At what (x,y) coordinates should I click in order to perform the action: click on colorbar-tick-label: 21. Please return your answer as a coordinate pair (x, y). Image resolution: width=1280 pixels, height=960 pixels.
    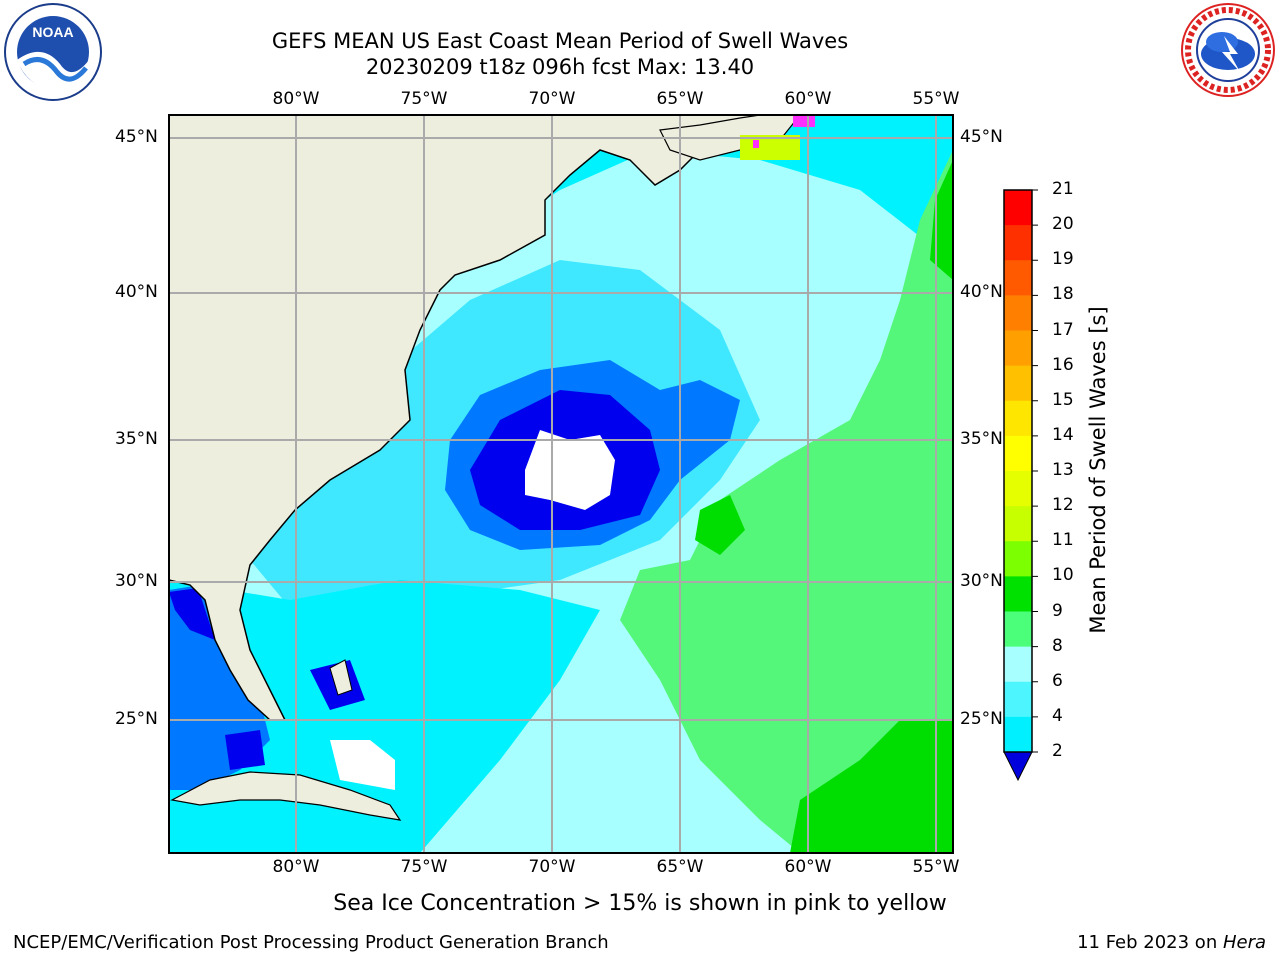
    Looking at the image, I should click on (1063, 189).